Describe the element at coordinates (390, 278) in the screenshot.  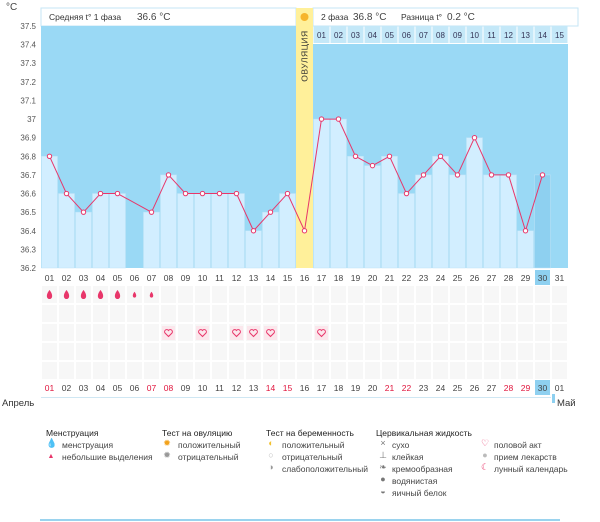
I see `x-tick-label: 21` at that location.